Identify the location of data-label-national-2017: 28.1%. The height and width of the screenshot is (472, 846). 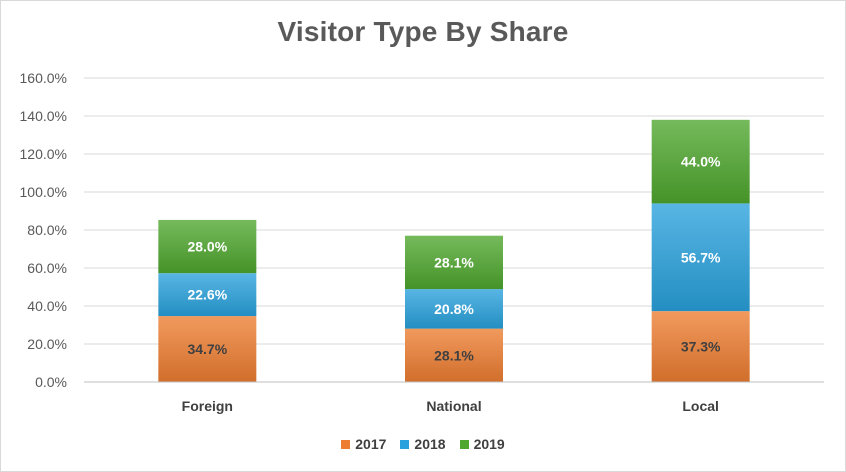
(454, 355).